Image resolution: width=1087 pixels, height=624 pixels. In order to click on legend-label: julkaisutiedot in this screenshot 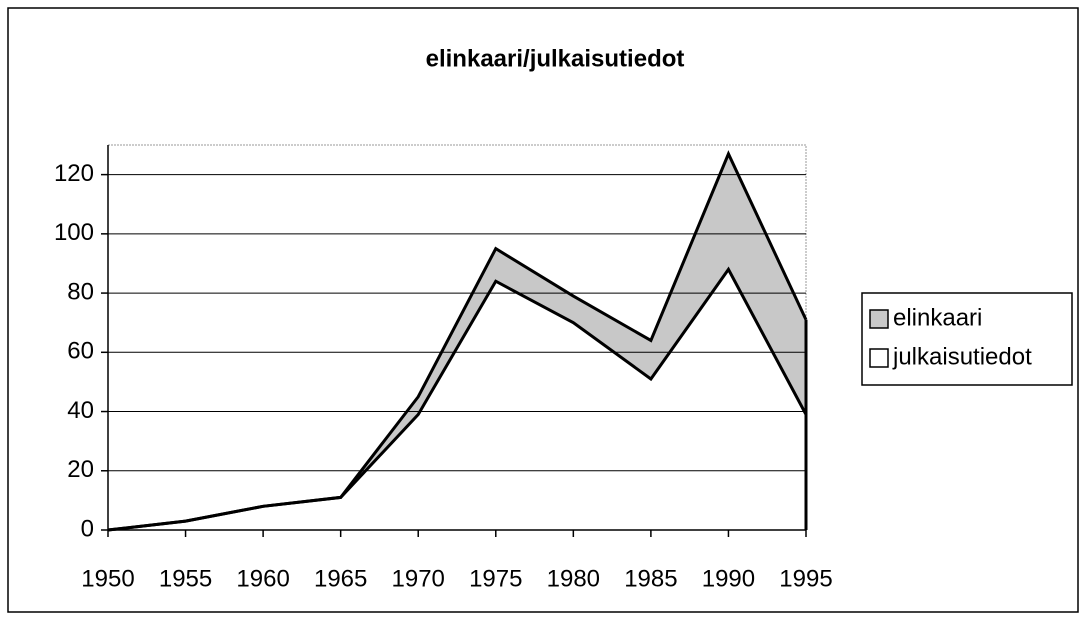, I will do `click(962, 356)`.